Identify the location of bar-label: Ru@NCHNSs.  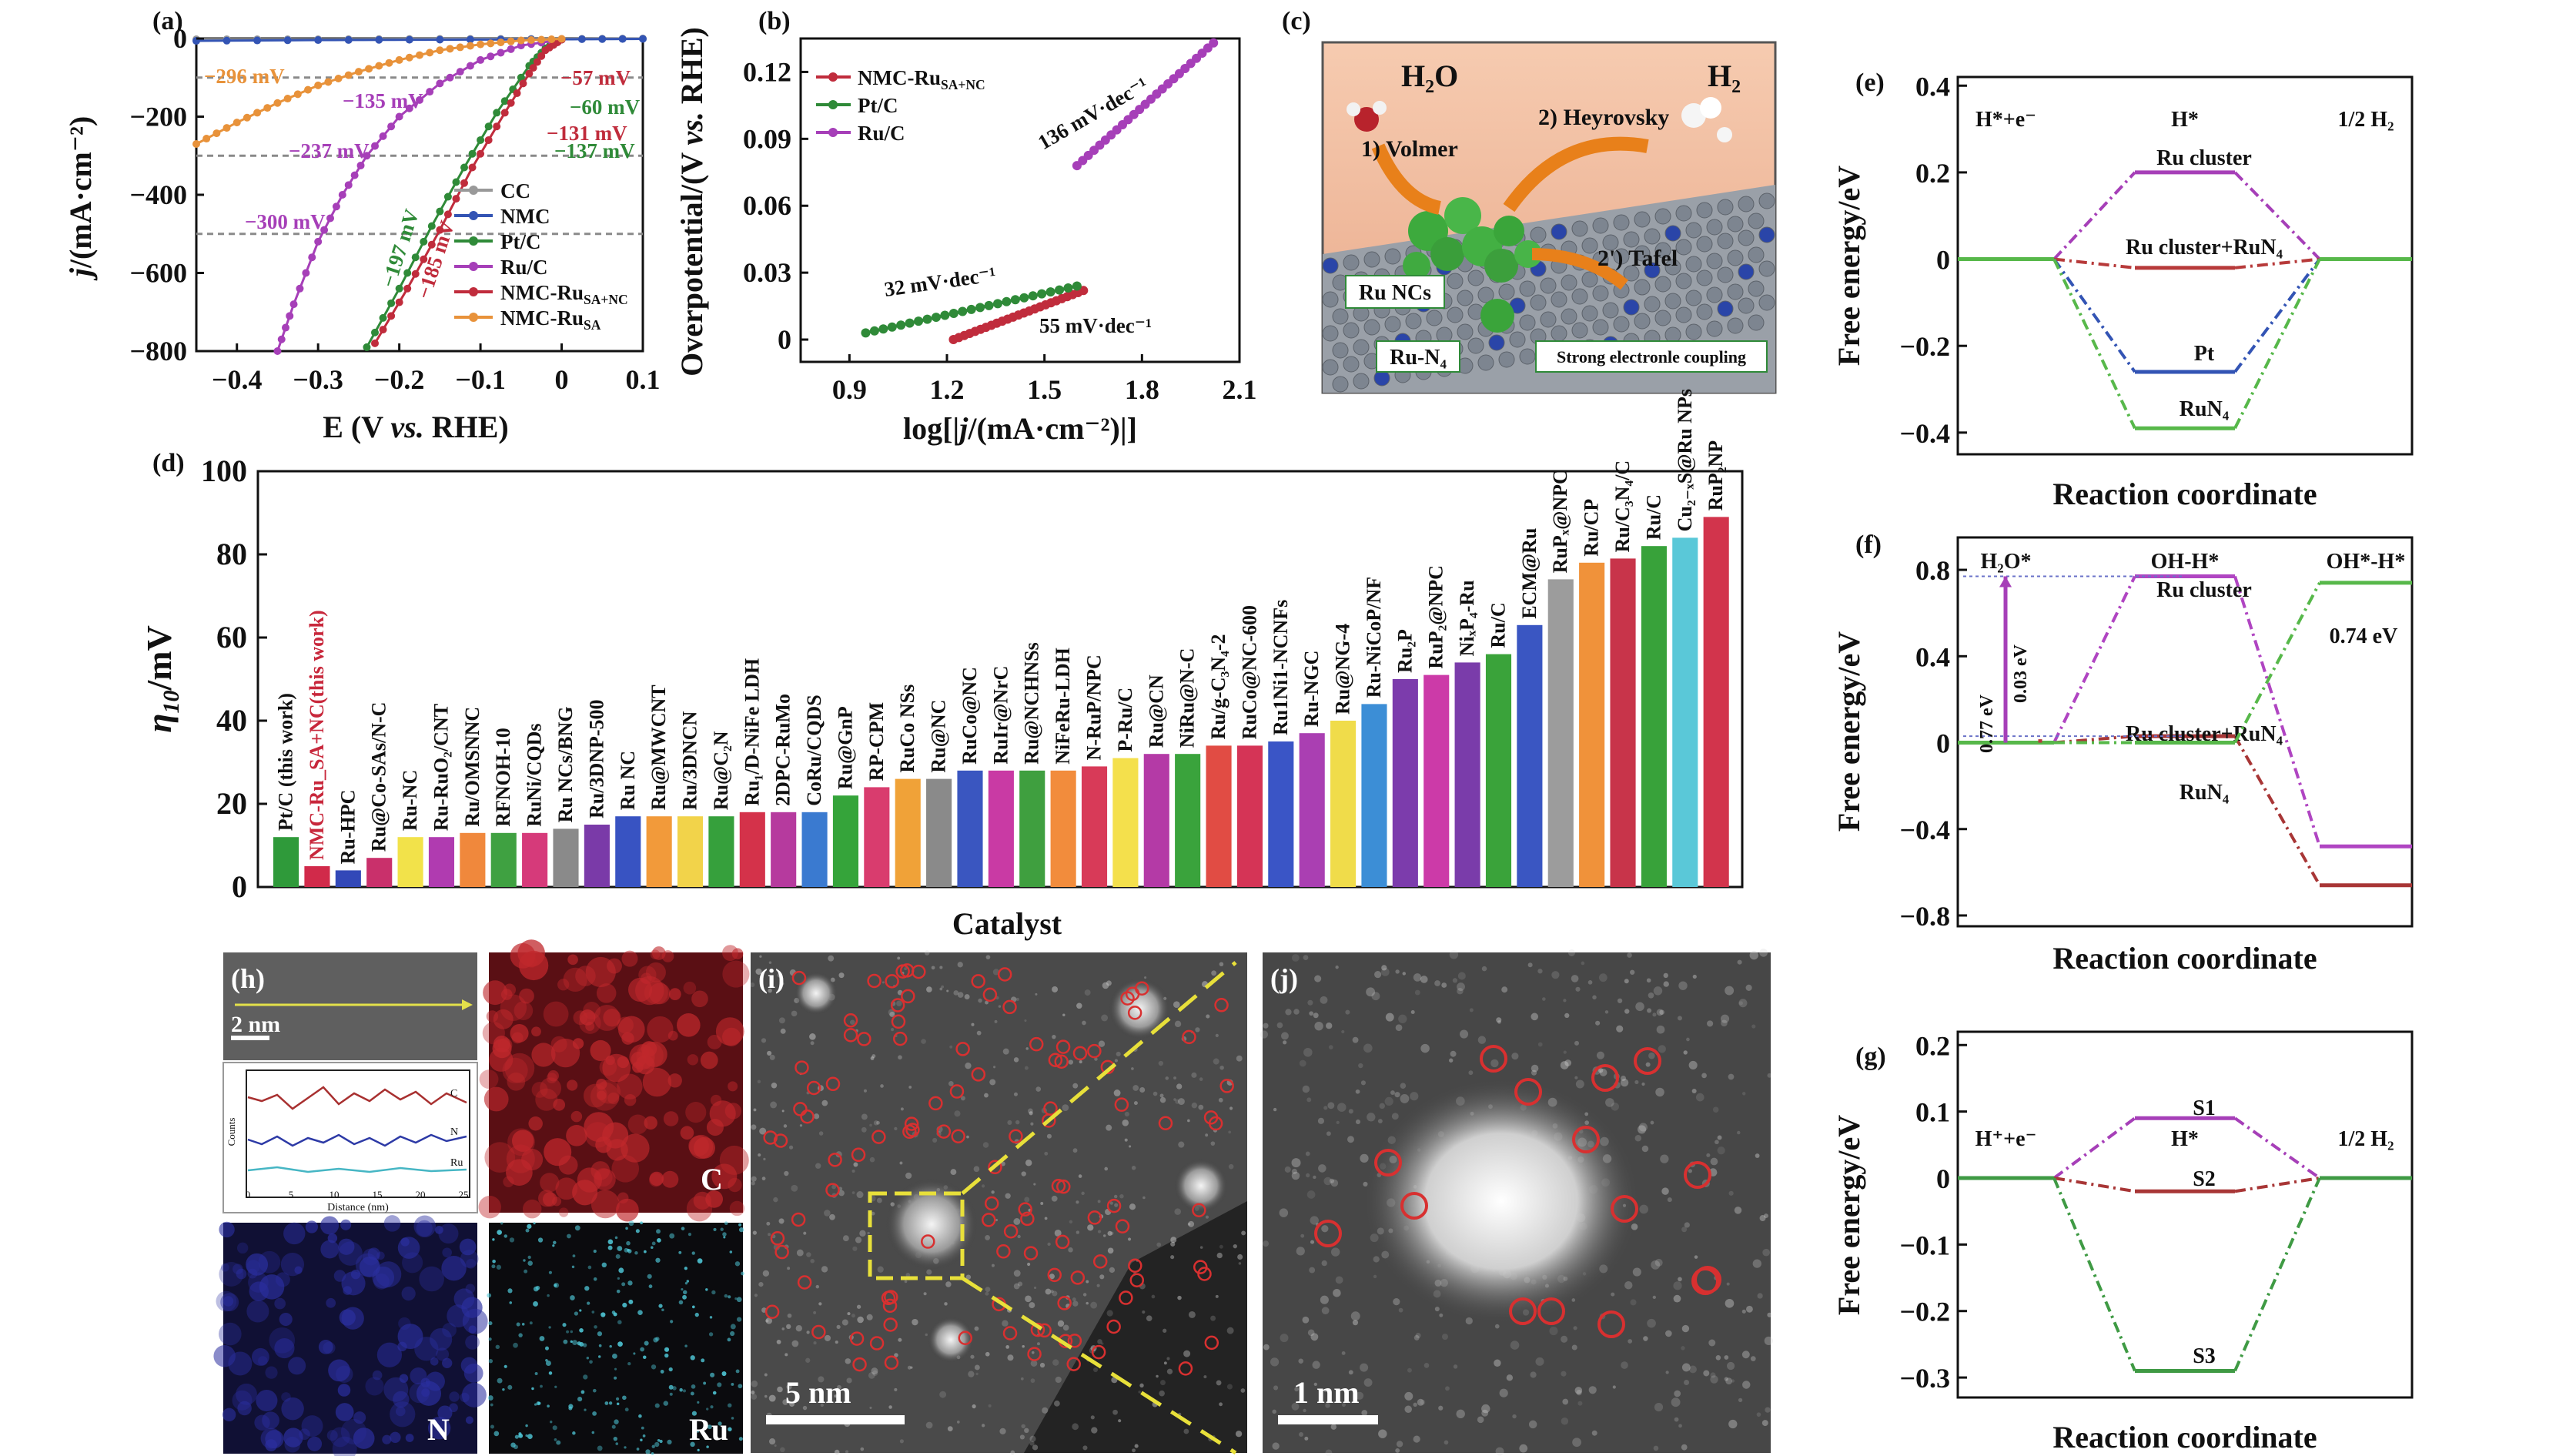
(1032, 703).